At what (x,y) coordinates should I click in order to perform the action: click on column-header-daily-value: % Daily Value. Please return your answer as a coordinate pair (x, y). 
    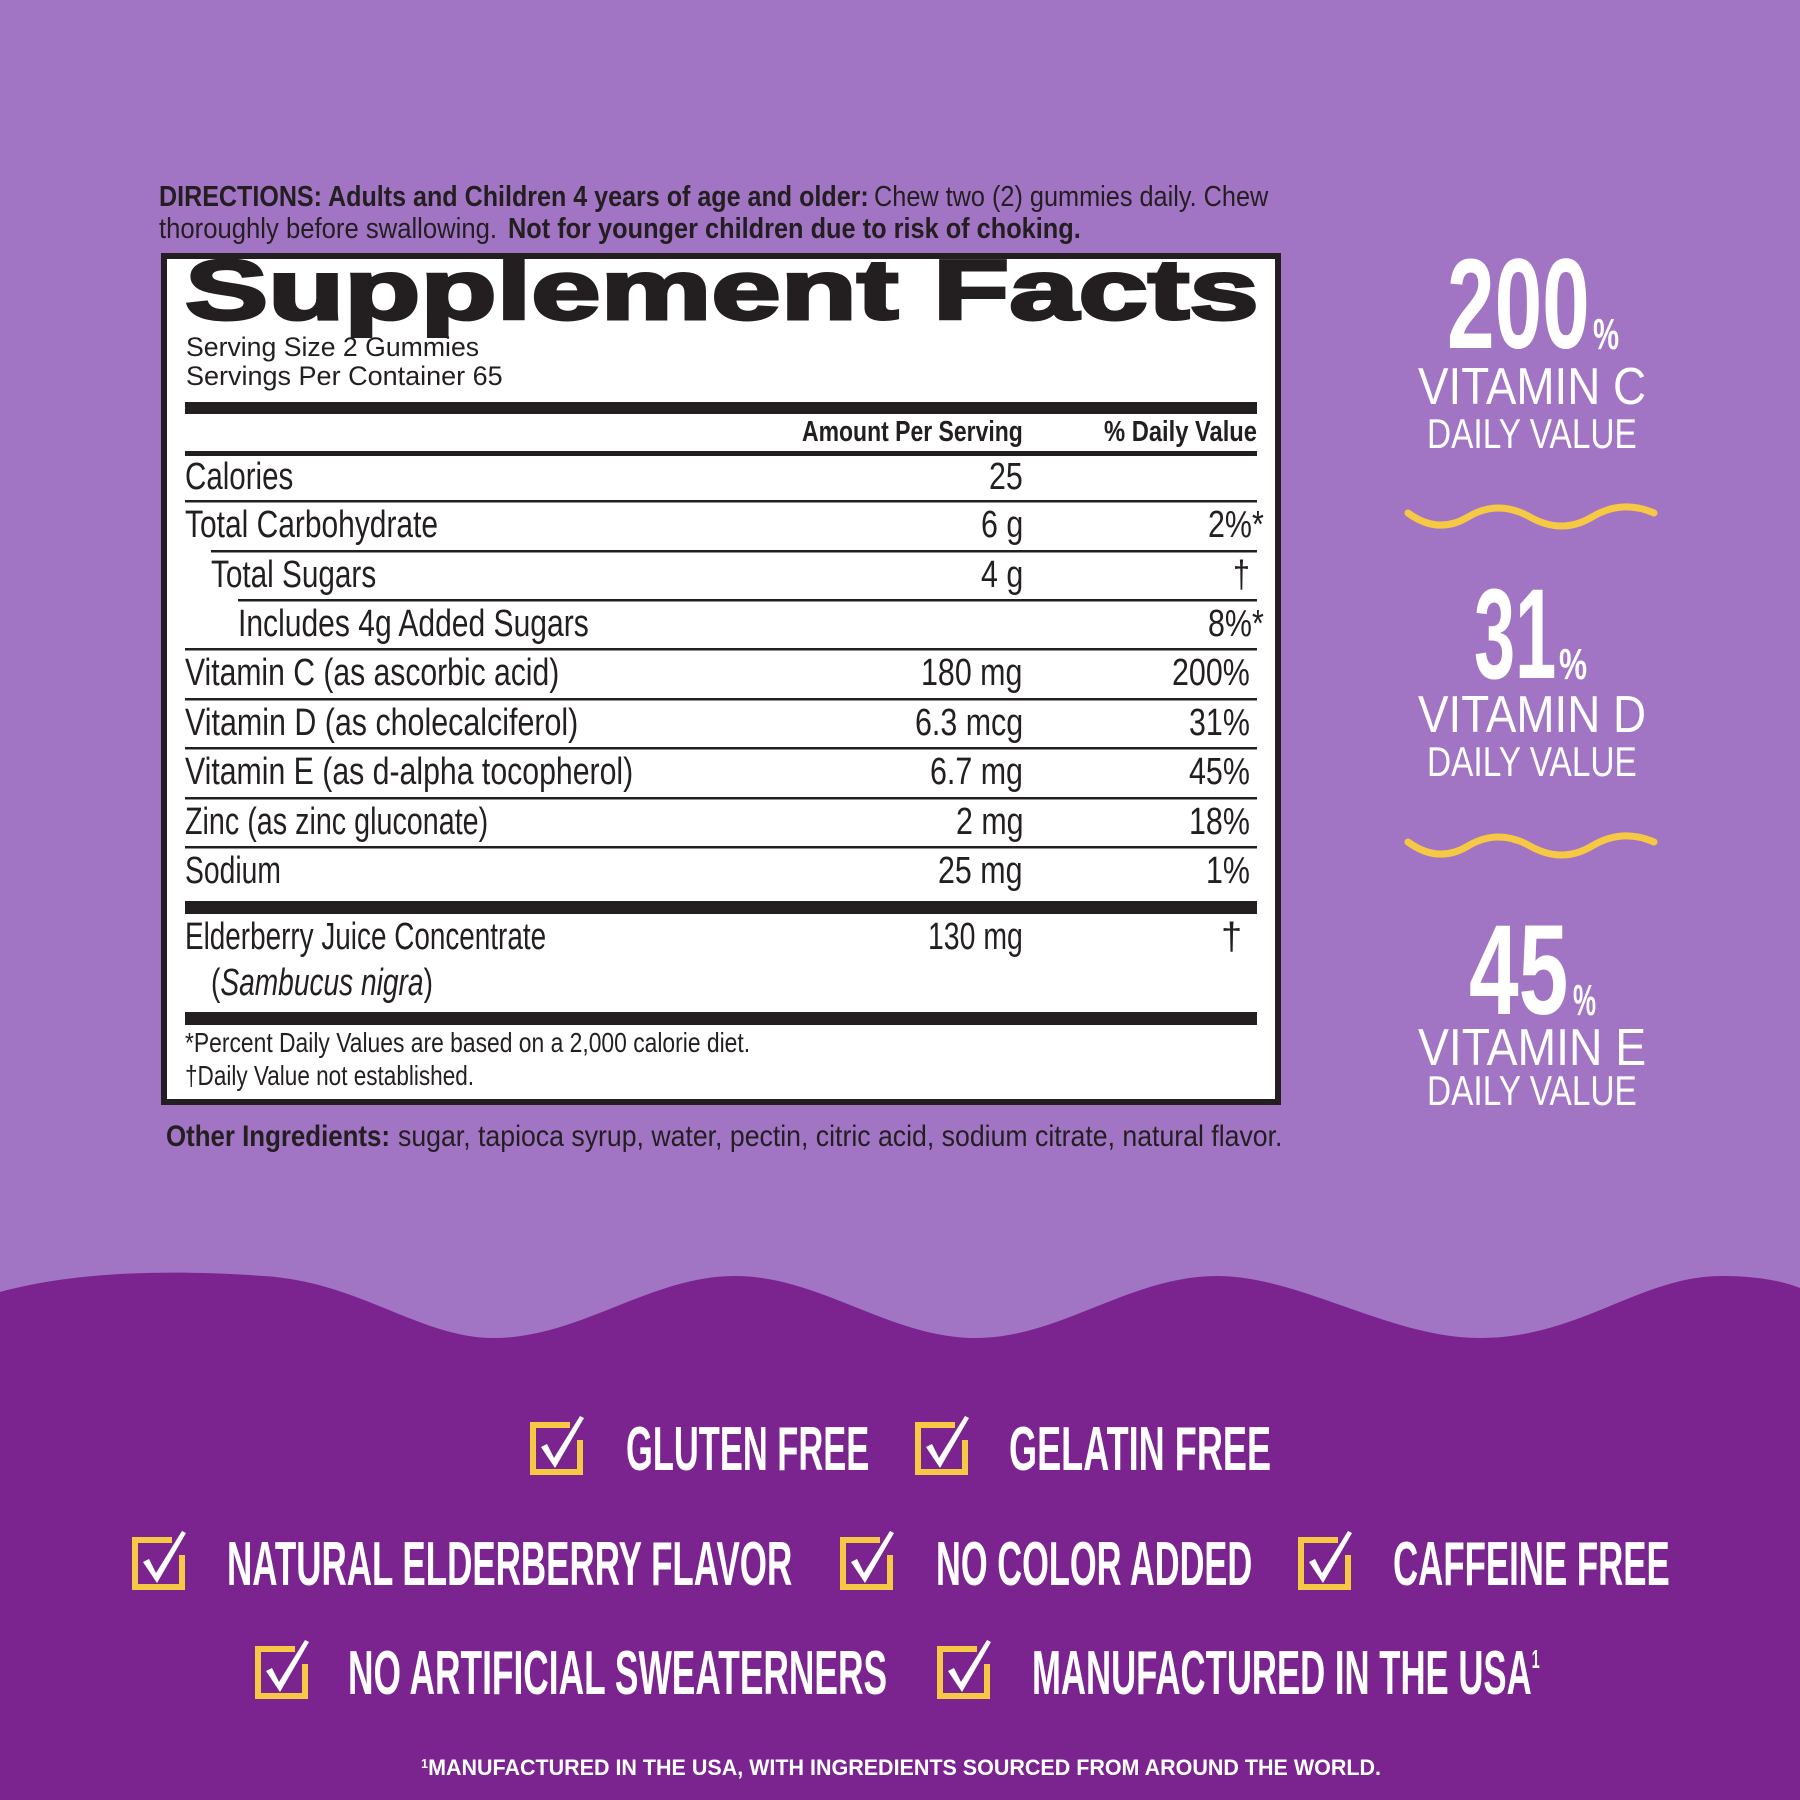
    Looking at the image, I should click on (1180, 431).